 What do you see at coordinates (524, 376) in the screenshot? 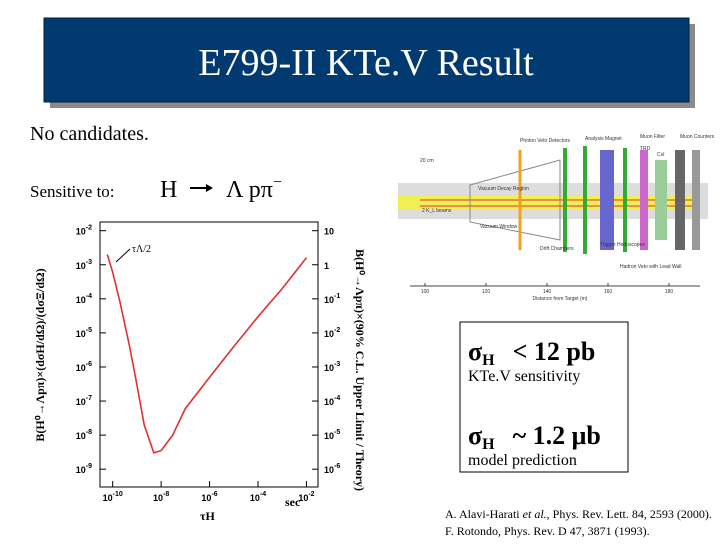
I see `result-note: KTe.V sensitivity` at bounding box center [524, 376].